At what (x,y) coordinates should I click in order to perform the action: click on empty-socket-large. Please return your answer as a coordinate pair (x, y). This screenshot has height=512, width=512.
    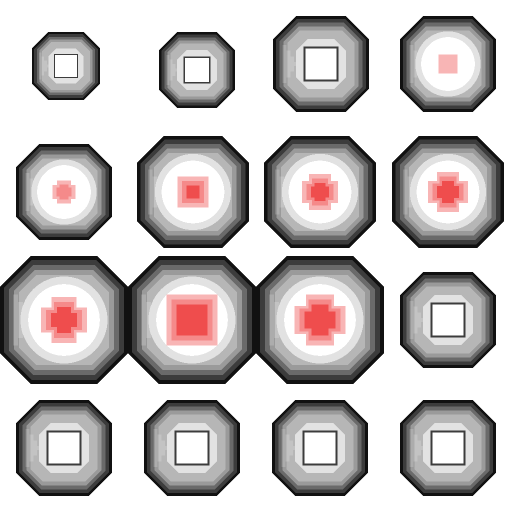
    Looking at the image, I should click on (448, 320).